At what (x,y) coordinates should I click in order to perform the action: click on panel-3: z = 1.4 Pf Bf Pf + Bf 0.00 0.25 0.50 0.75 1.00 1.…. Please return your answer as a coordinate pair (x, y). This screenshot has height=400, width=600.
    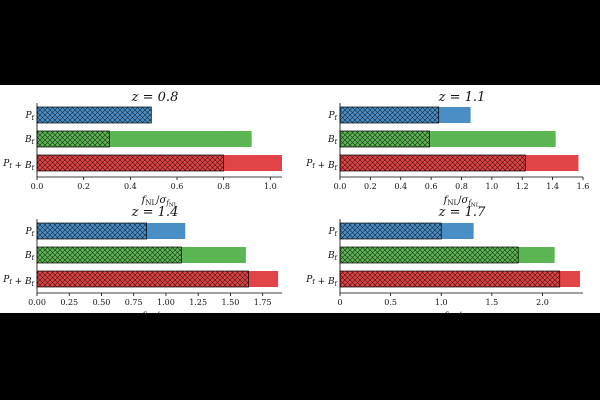
    Looking at the image, I should click on (142, 265).